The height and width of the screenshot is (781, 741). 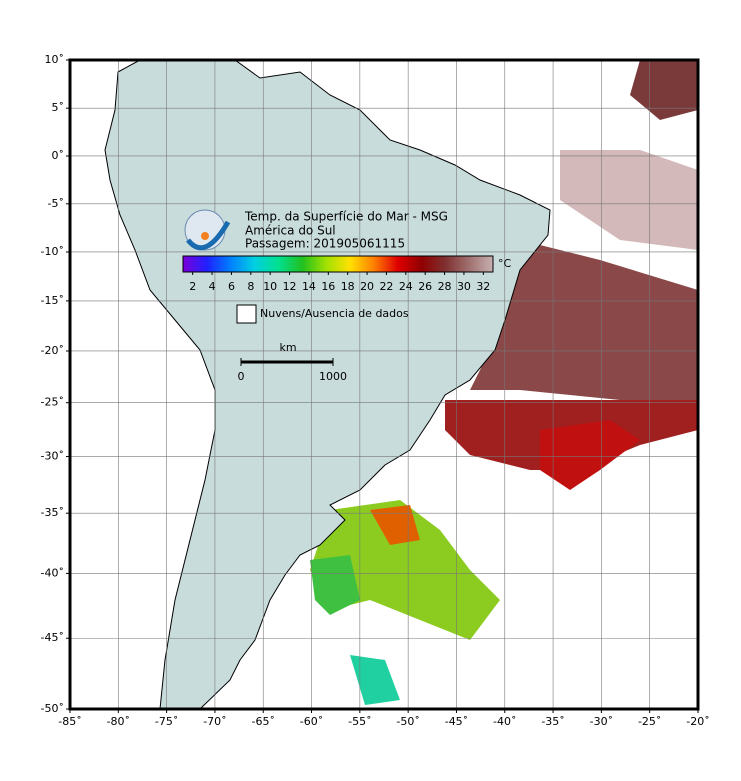 I want to click on scalebar-label: 1000, so click(x=333, y=376).